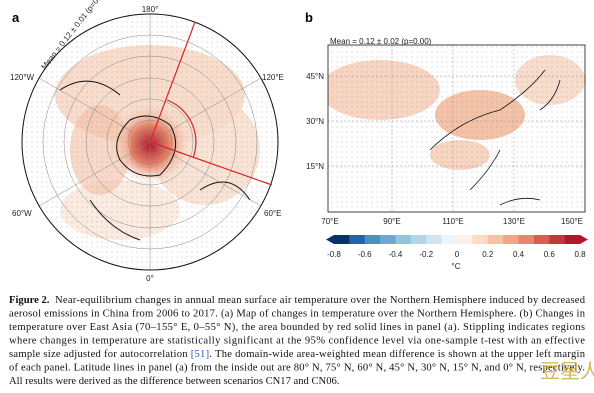 This screenshot has height=393, width=594. Describe the element at coordinates (315, 166) in the screenshot. I see `lat-label: 15°N` at that location.